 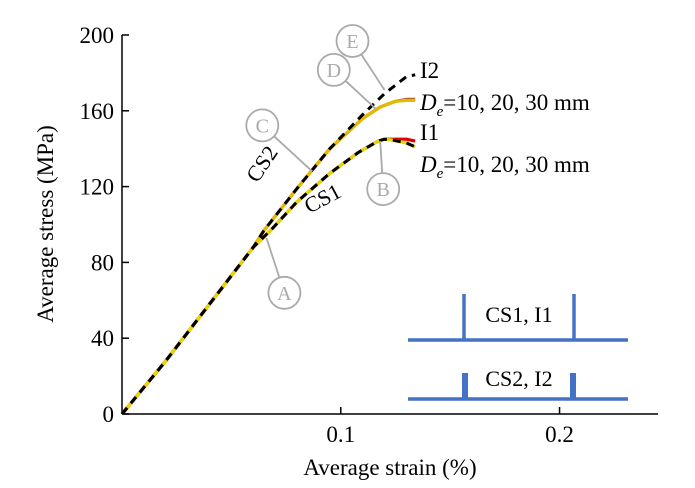 What do you see at coordinates (283, 273) in the screenshot?
I see `marker-a: A` at bounding box center [283, 273].